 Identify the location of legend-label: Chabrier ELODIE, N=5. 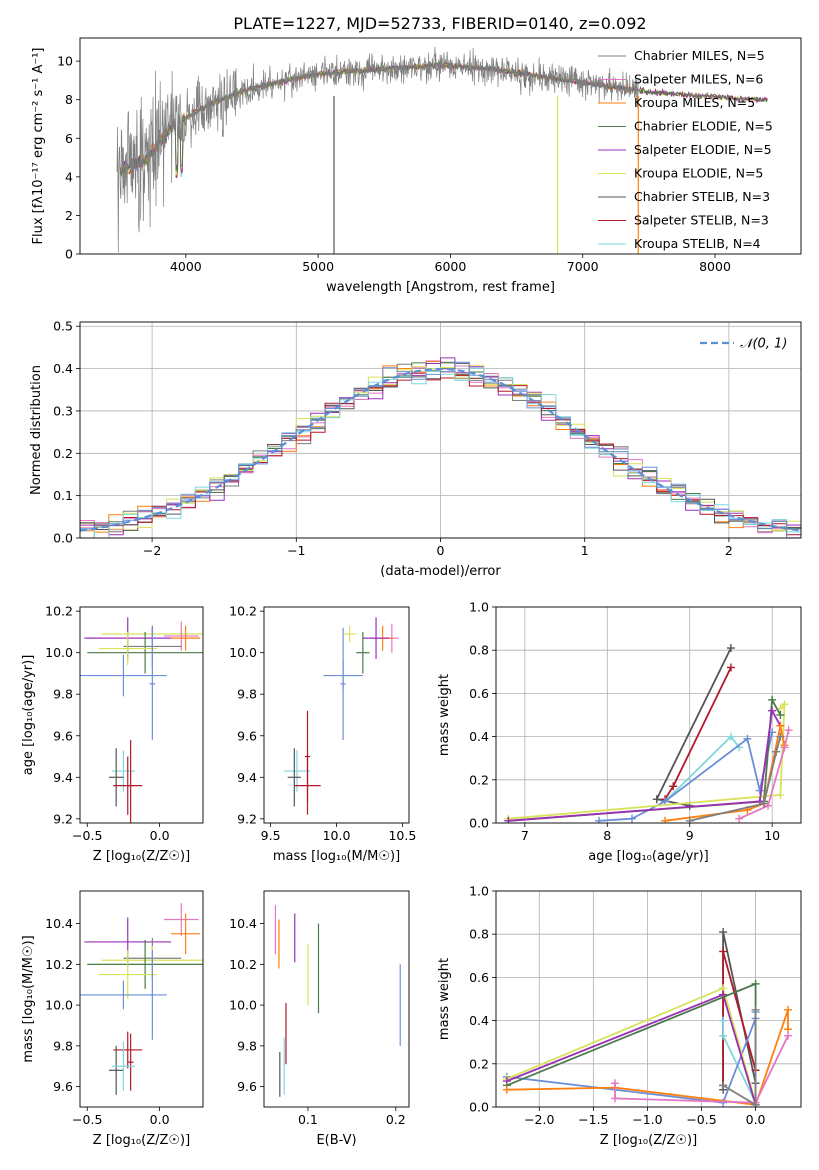
(703, 126).